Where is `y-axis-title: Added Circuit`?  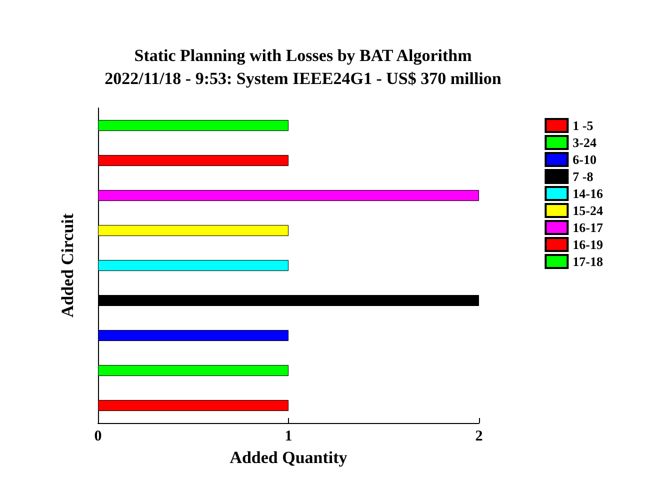 y-axis-title: Added Circuit is located at coordinates (67, 265).